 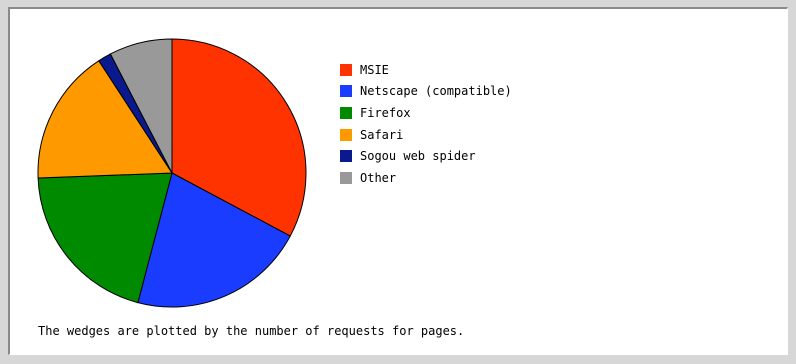 I want to click on legend-label: Firefox, so click(x=385, y=112).